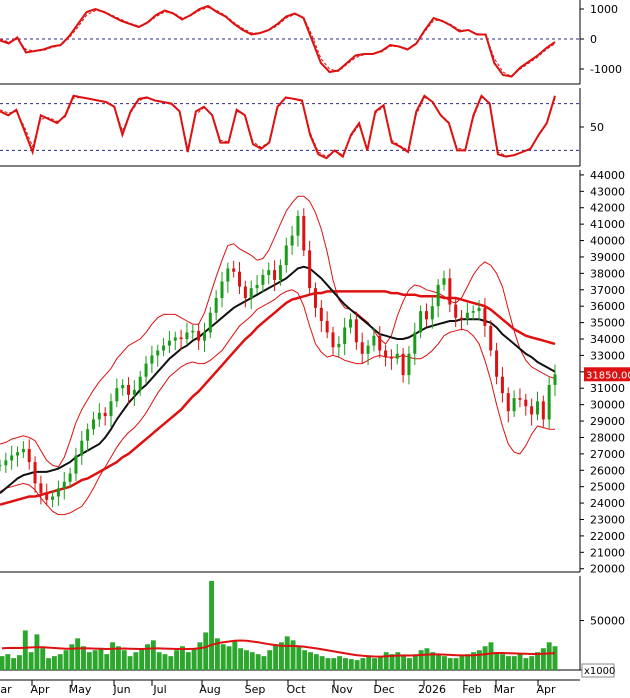 This screenshot has height=698, width=630. I want to click on oscillator-tick-label: 0, so click(593, 39).